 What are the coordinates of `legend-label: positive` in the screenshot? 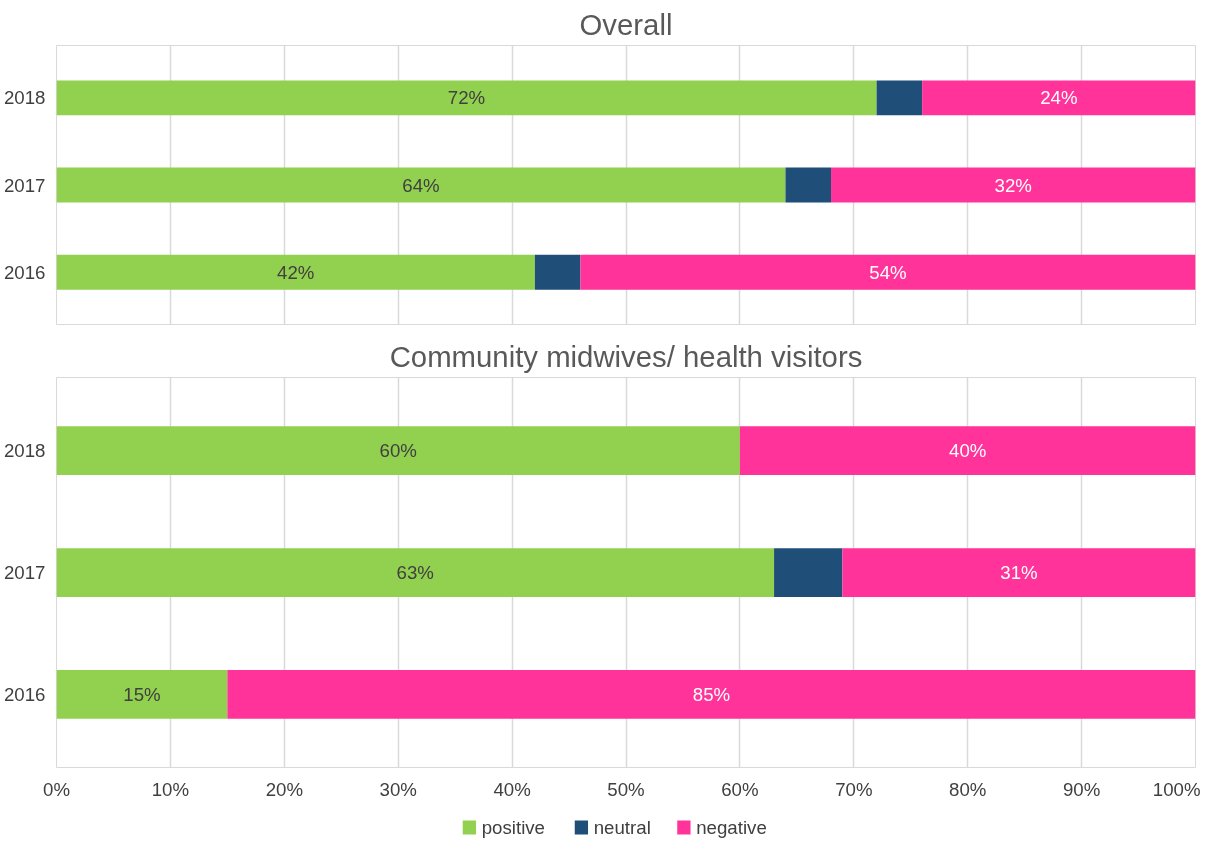 It's located at (513, 827).